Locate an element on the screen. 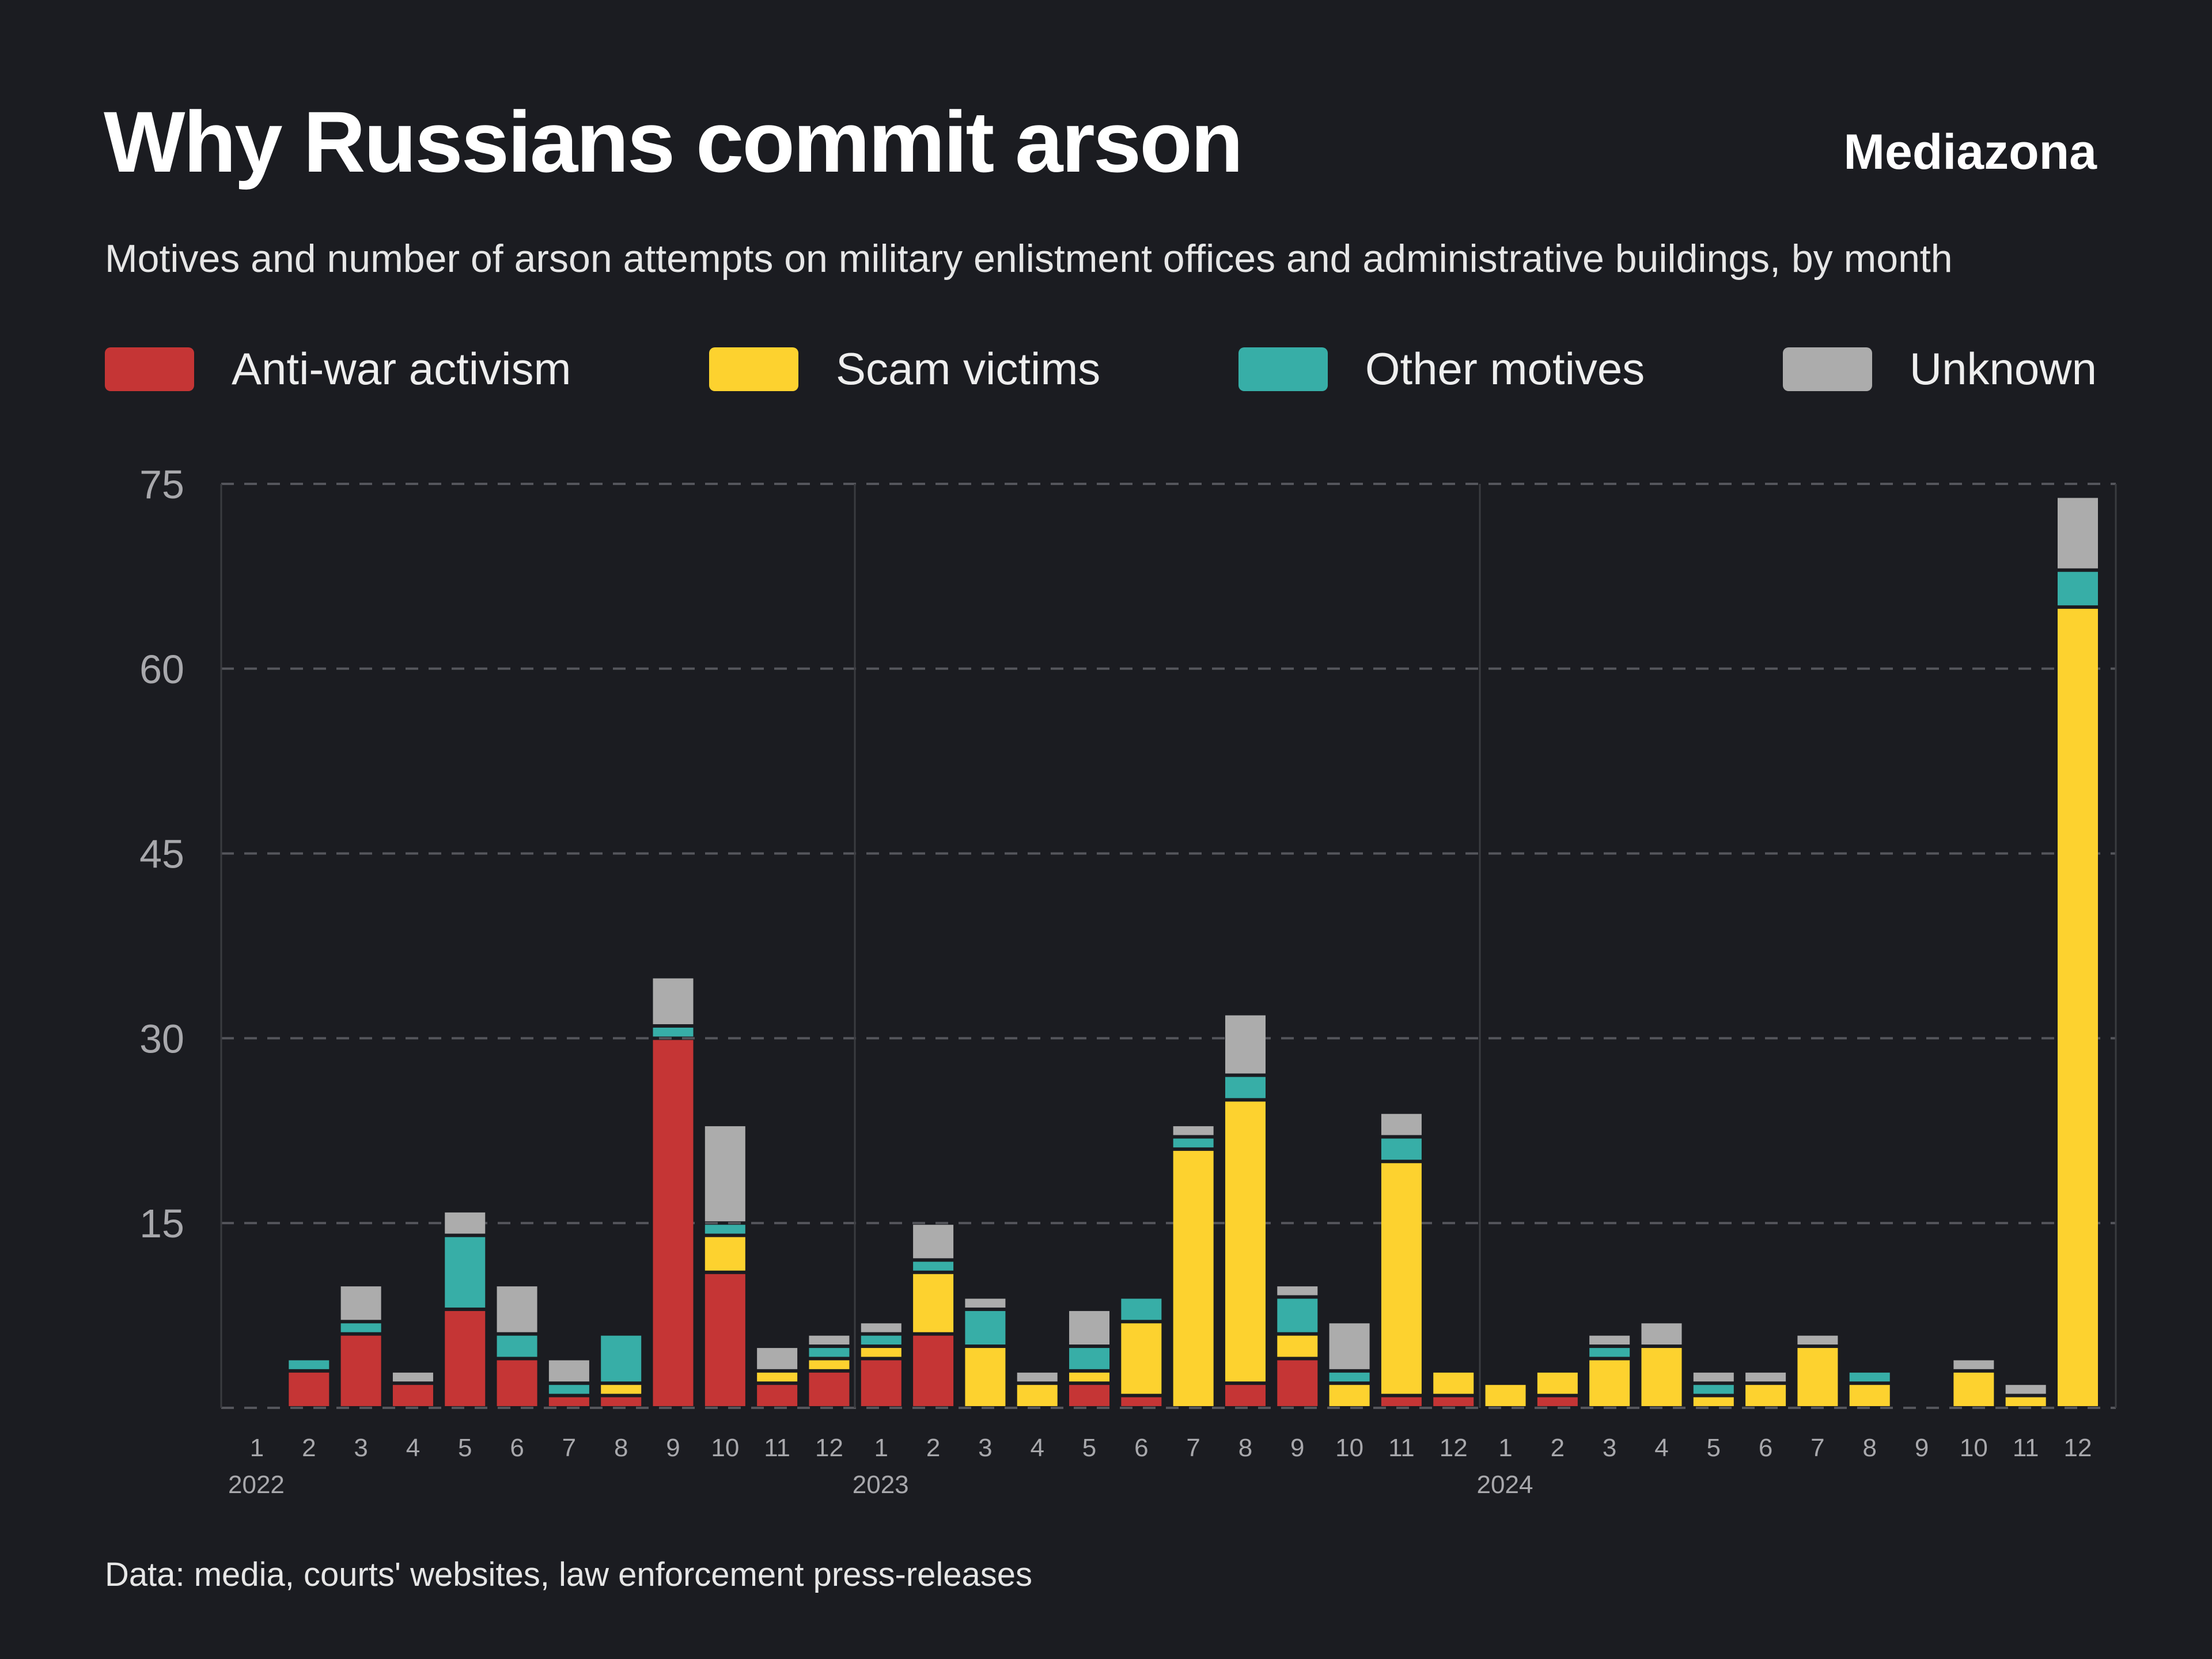  y-tick-label: 30 is located at coordinates (161, 1038).